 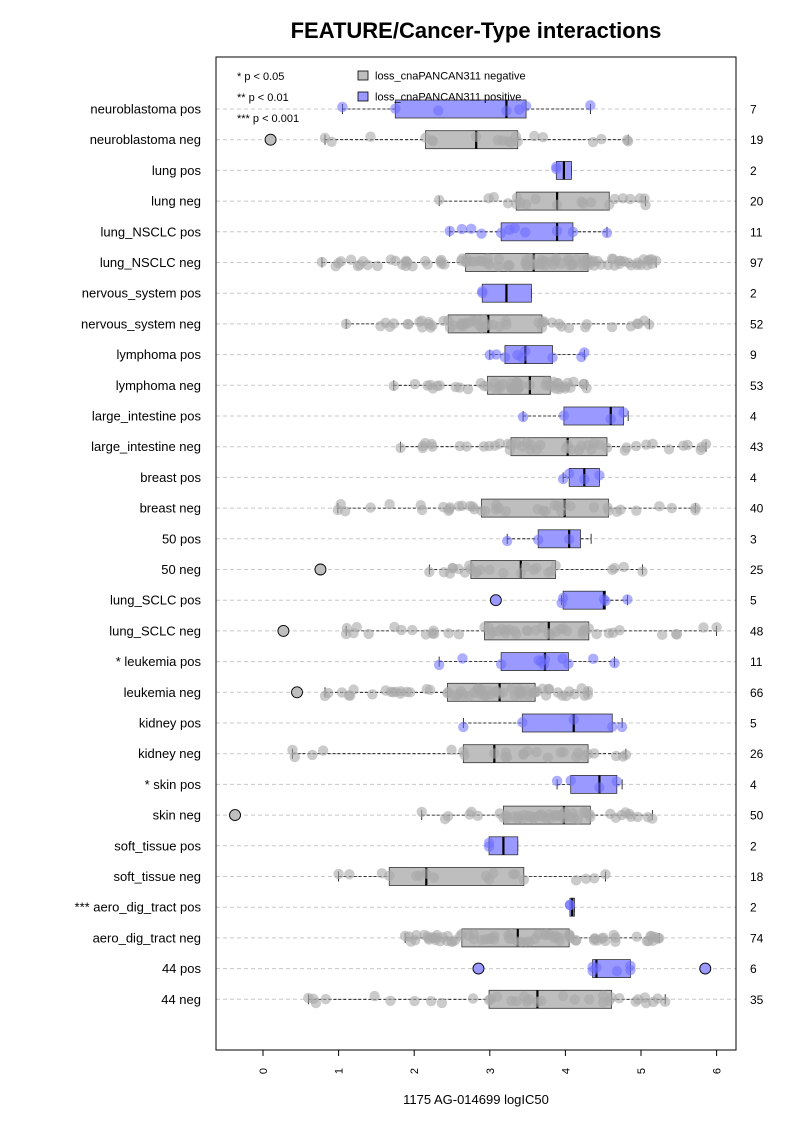 I want to click on group-label: 44 neg, so click(x=181, y=999).